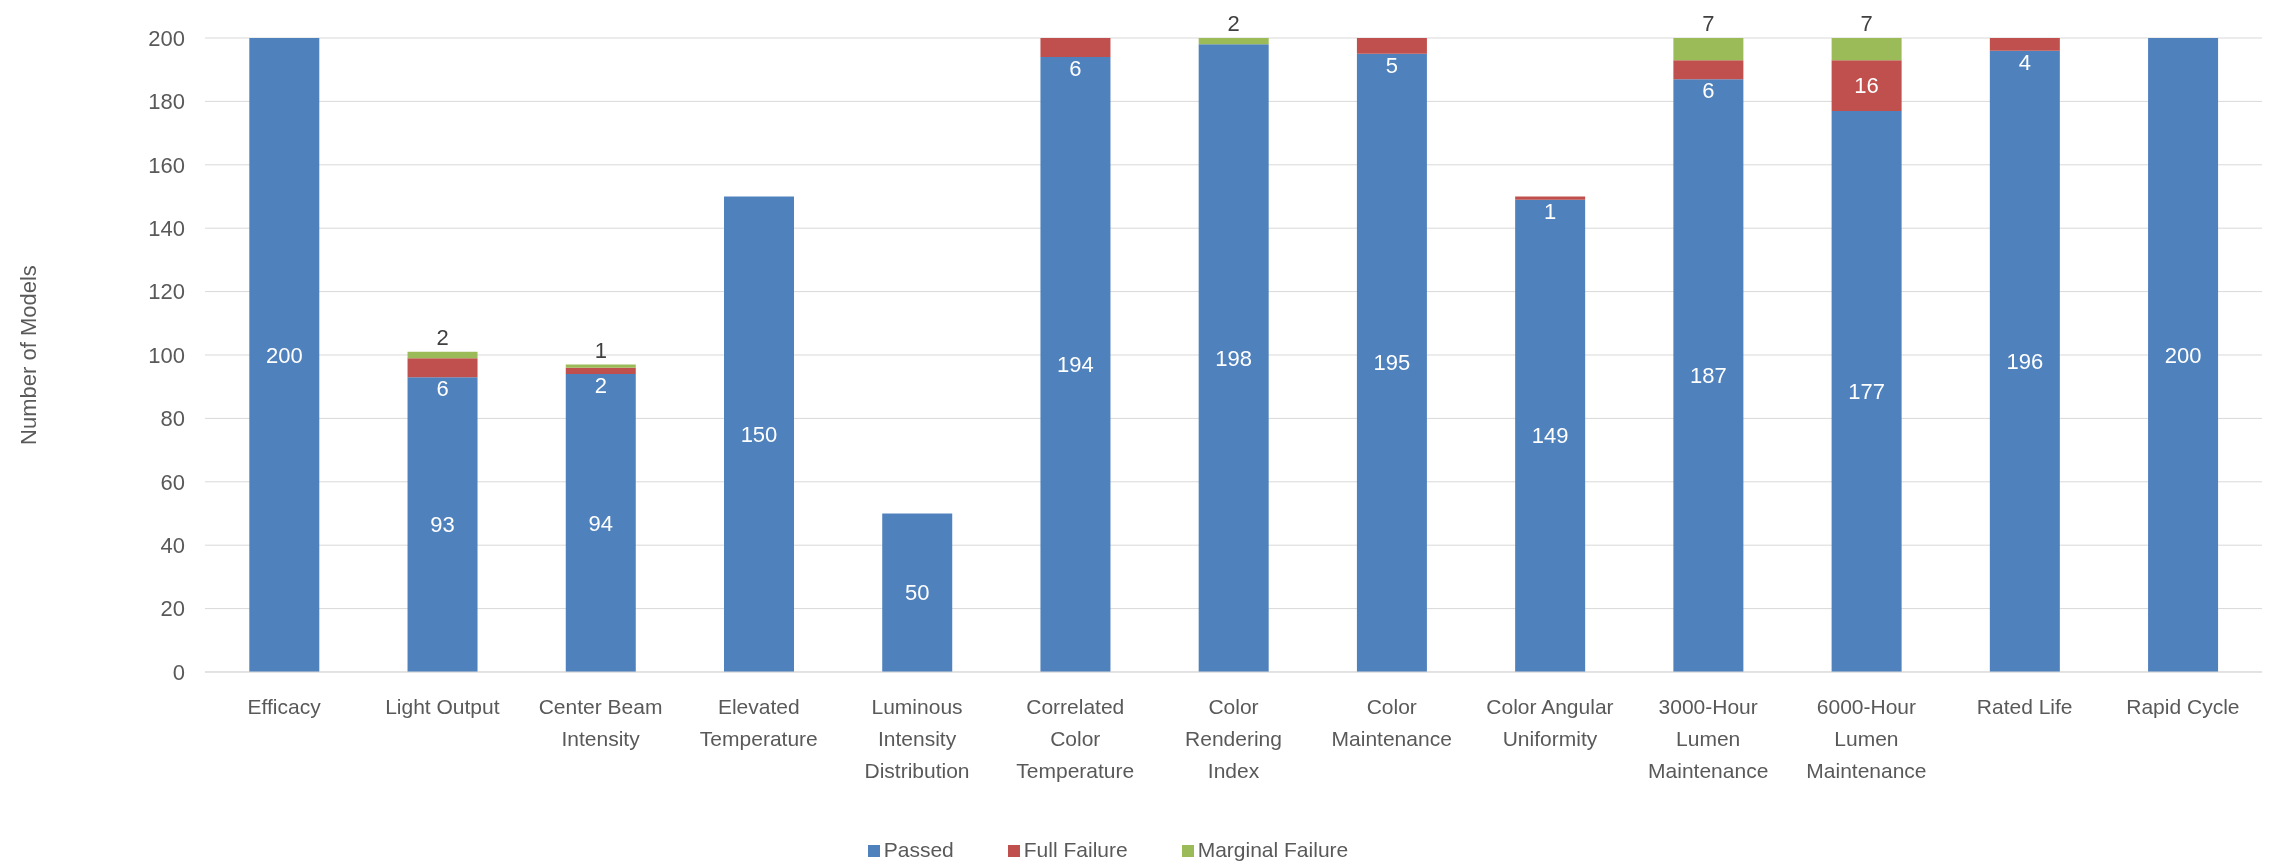  Describe the element at coordinates (1075, 849) in the screenshot. I see `legend-label: Full Failure` at that location.